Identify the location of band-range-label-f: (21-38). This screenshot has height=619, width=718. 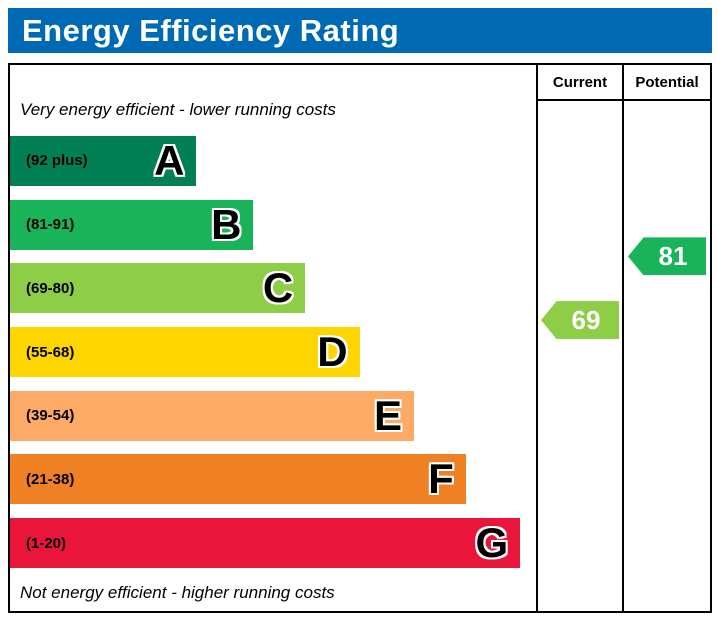
(50, 479).